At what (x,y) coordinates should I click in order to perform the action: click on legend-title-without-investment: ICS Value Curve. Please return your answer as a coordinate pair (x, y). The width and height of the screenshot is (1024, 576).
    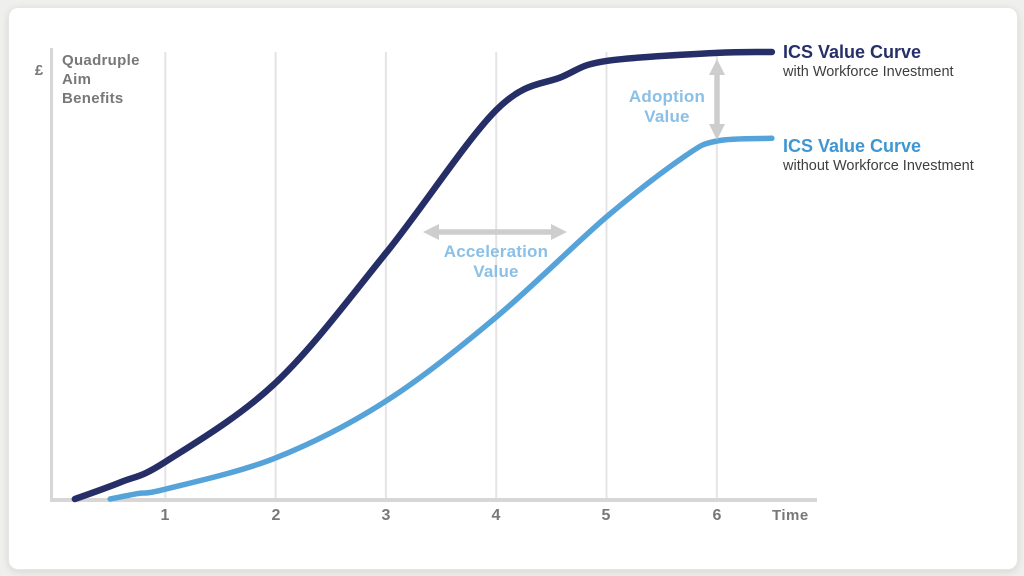
    Looking at the image, I should click on (852, 146).